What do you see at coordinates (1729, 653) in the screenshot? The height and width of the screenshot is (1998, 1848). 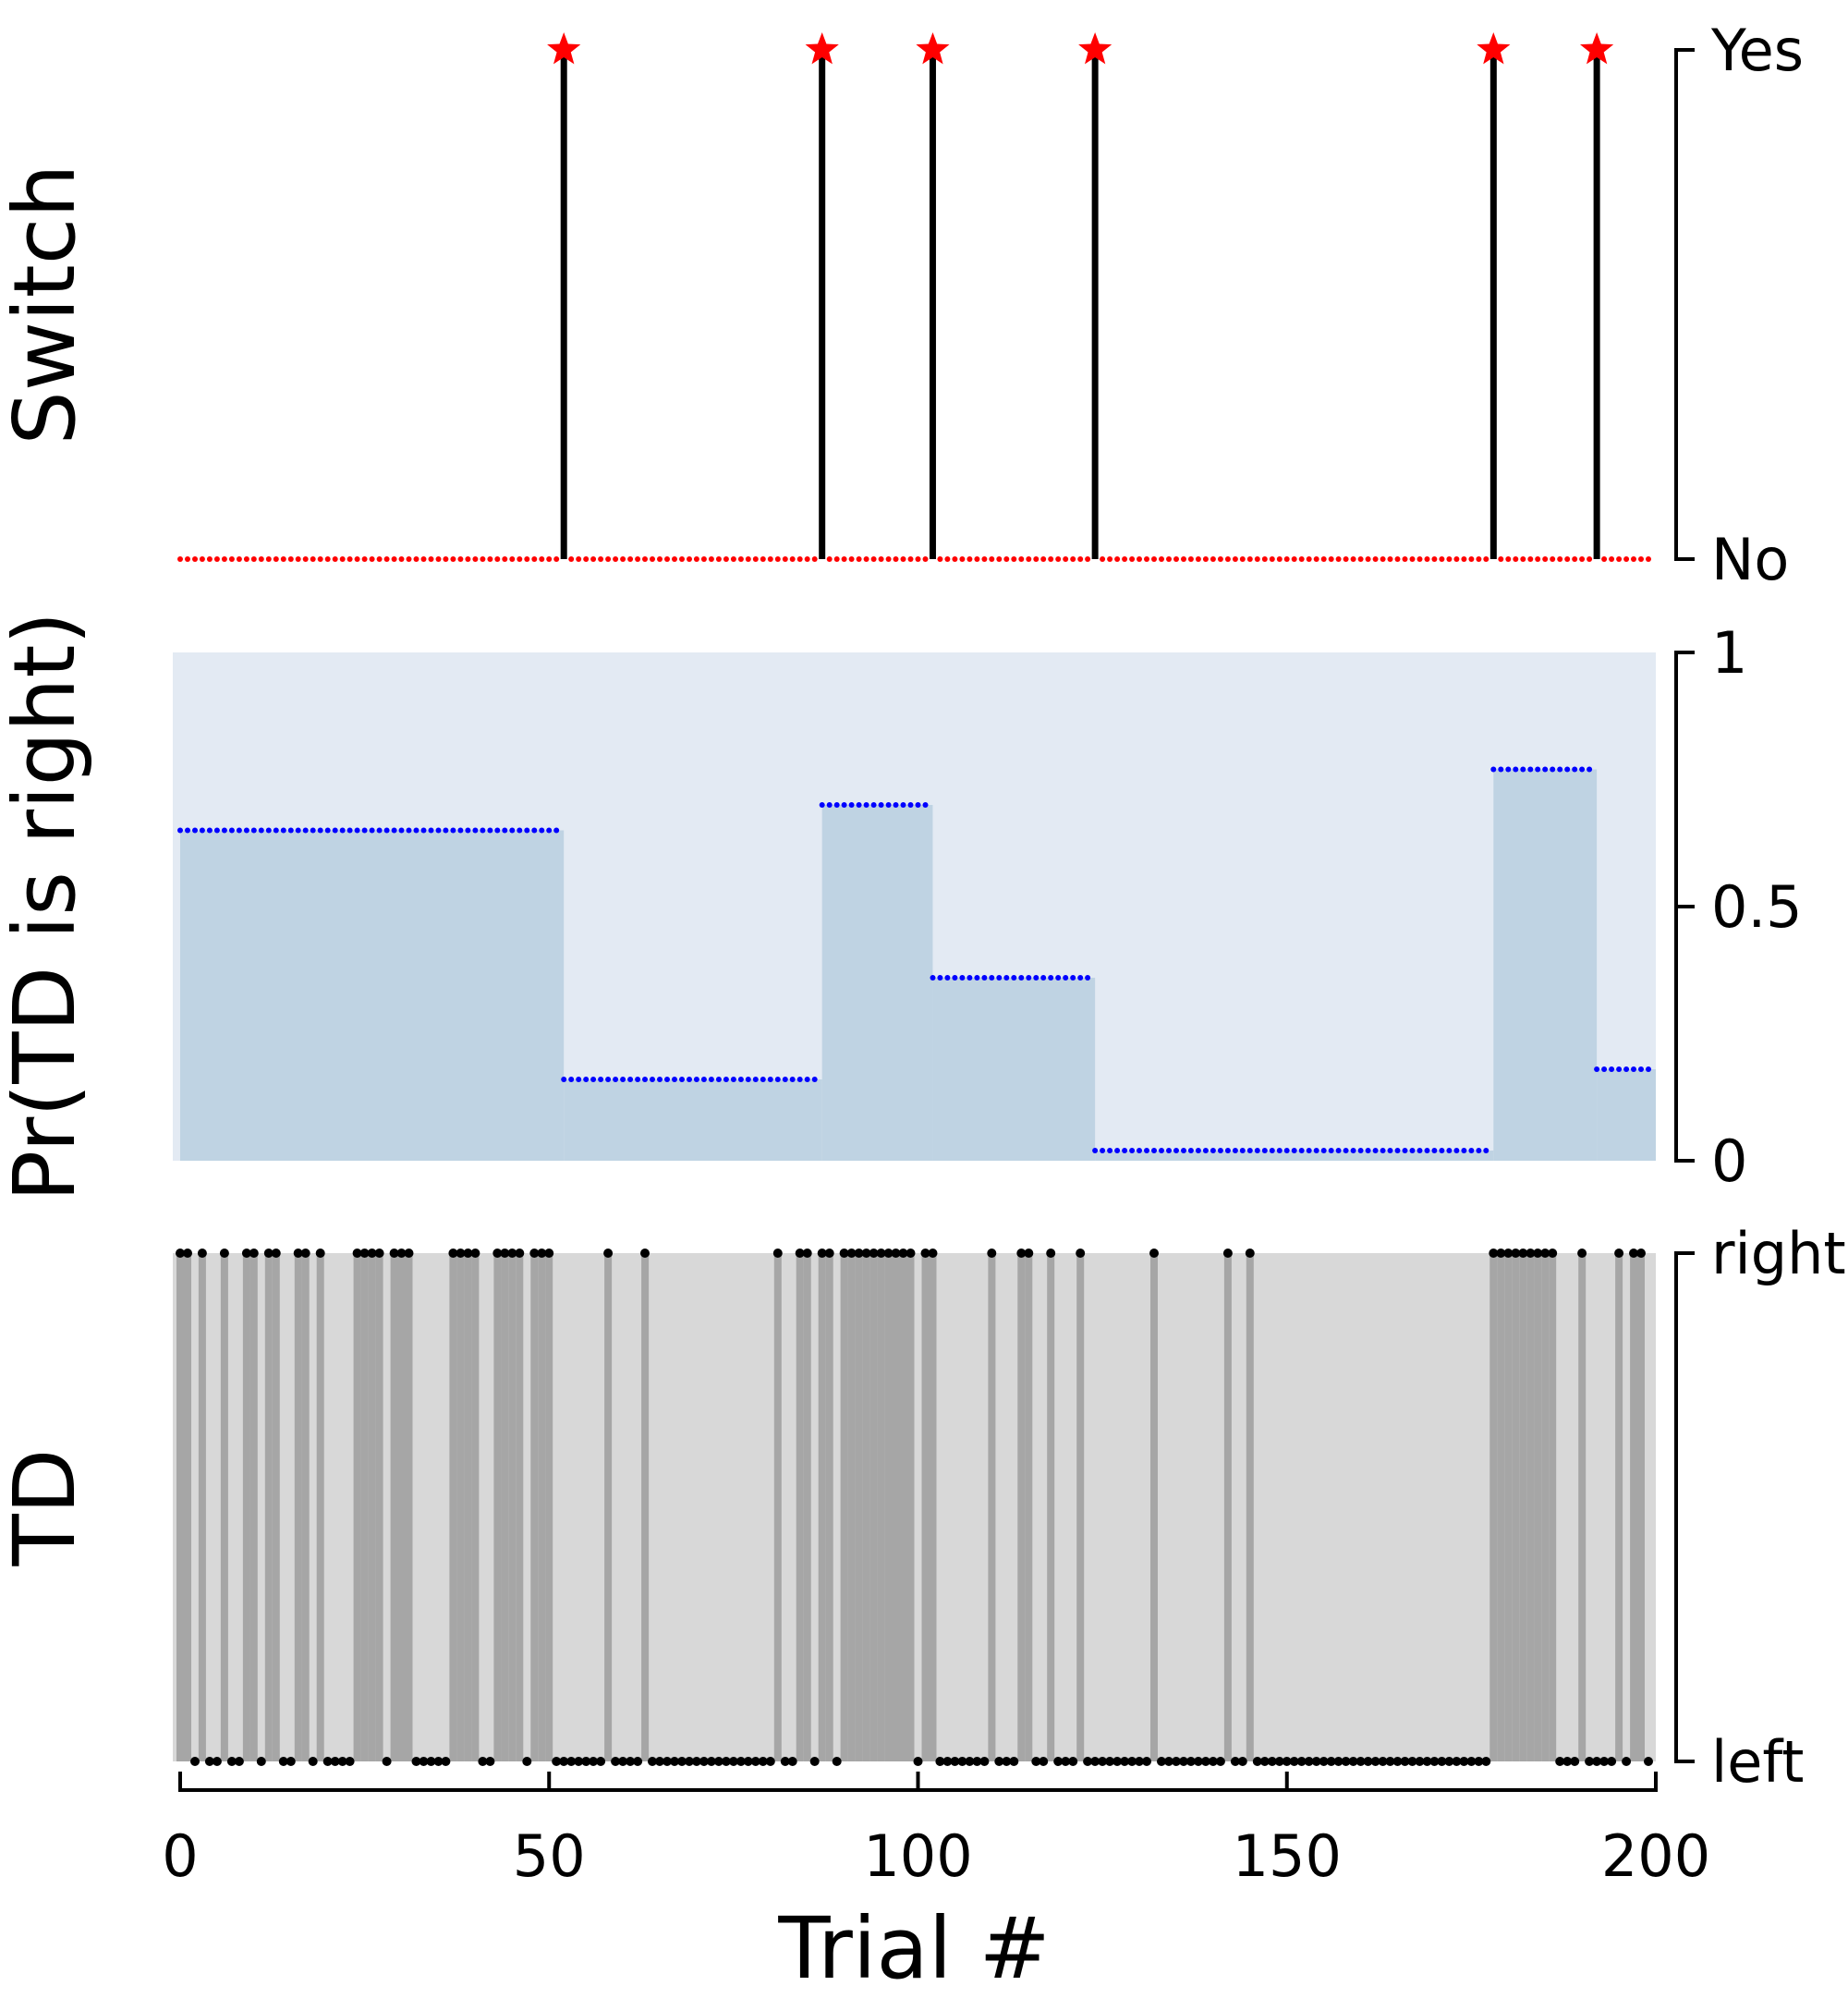 I see `probability-y-tick-label: 1` at bounding box center [1729, 653].